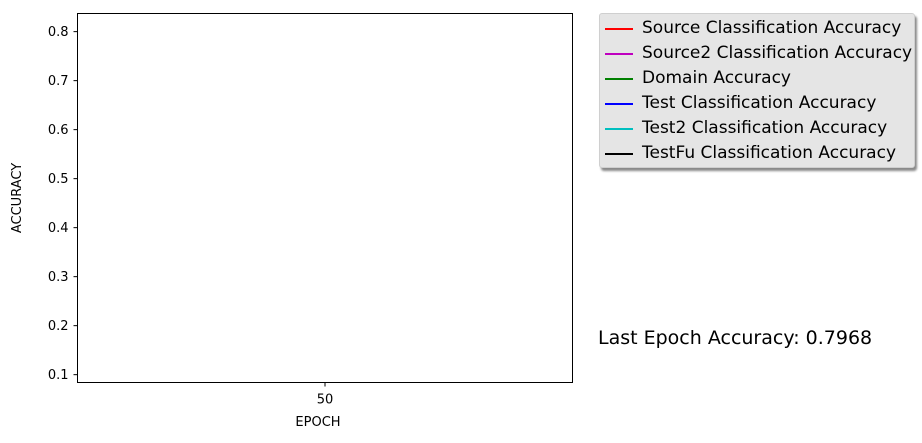 The image size is (922, 443). I want to click on legend-label: Test Classification Accuracy, so click(759, 103).